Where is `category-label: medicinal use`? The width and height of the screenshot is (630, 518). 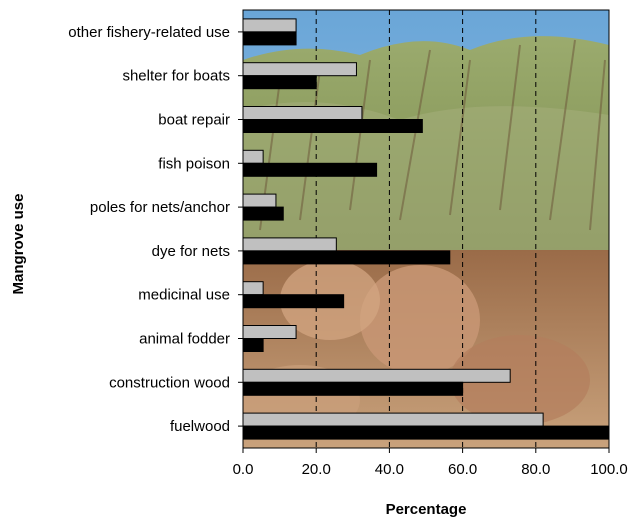 category-label: medicinal use is located at coordinates (184, 295).